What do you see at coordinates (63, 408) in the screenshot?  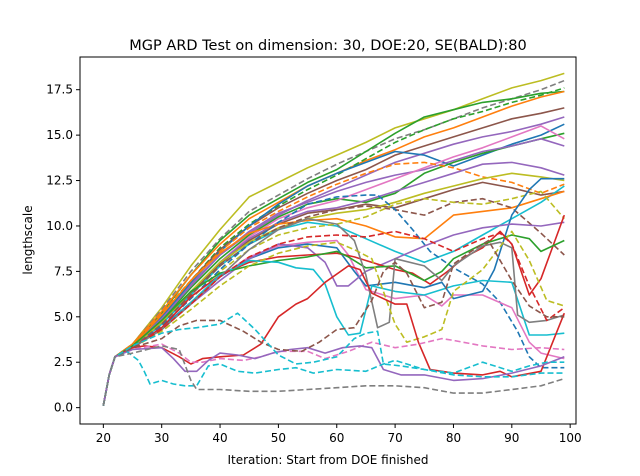 I see `y-tick-label: 0.0` at bounding box center [63, 408].